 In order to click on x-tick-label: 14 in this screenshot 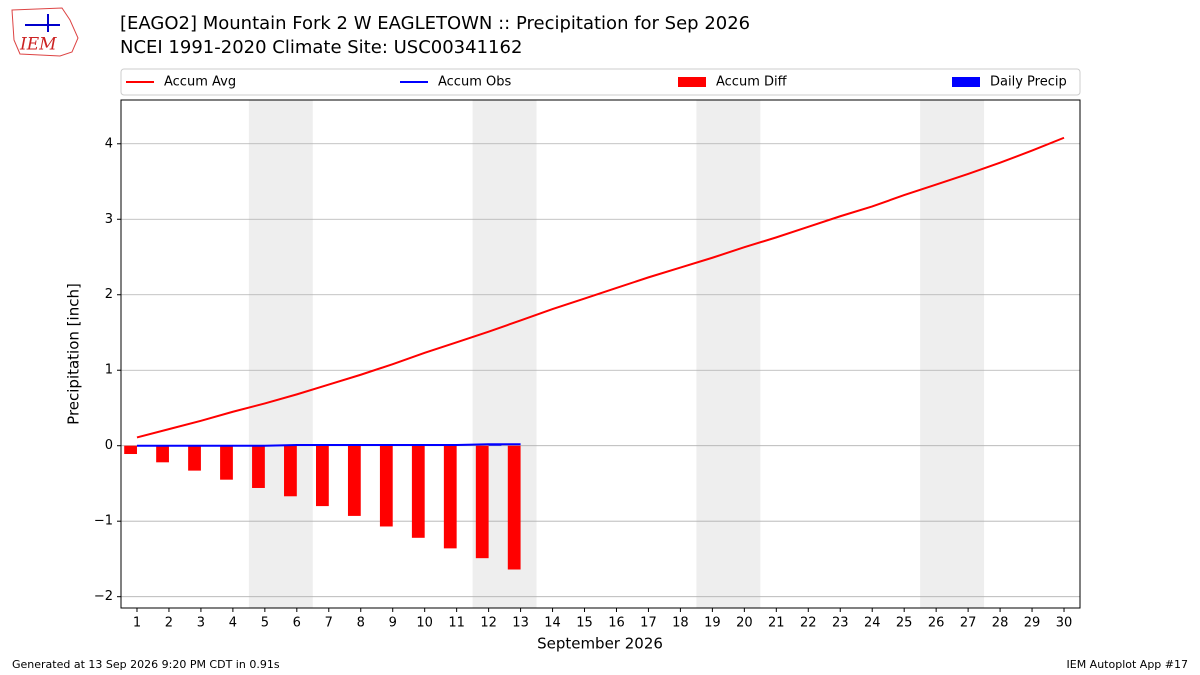, I will do `click(552, 623)`.